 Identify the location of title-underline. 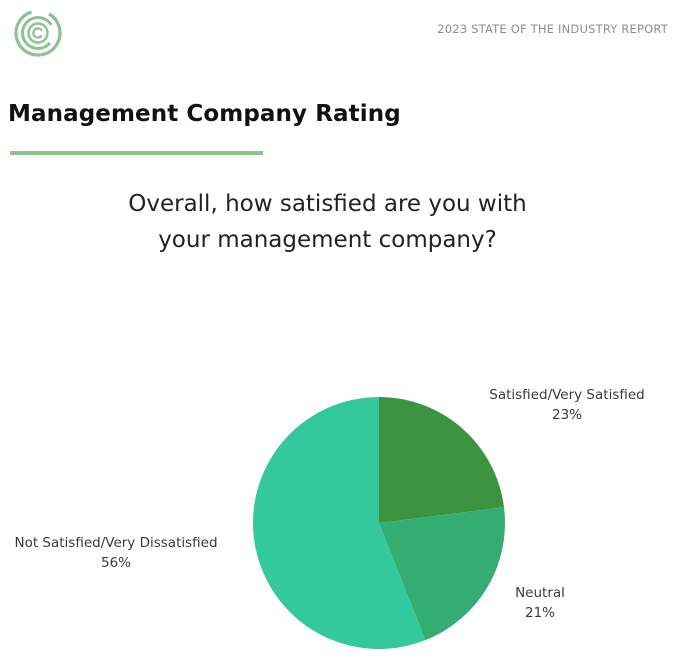
(136, 153).